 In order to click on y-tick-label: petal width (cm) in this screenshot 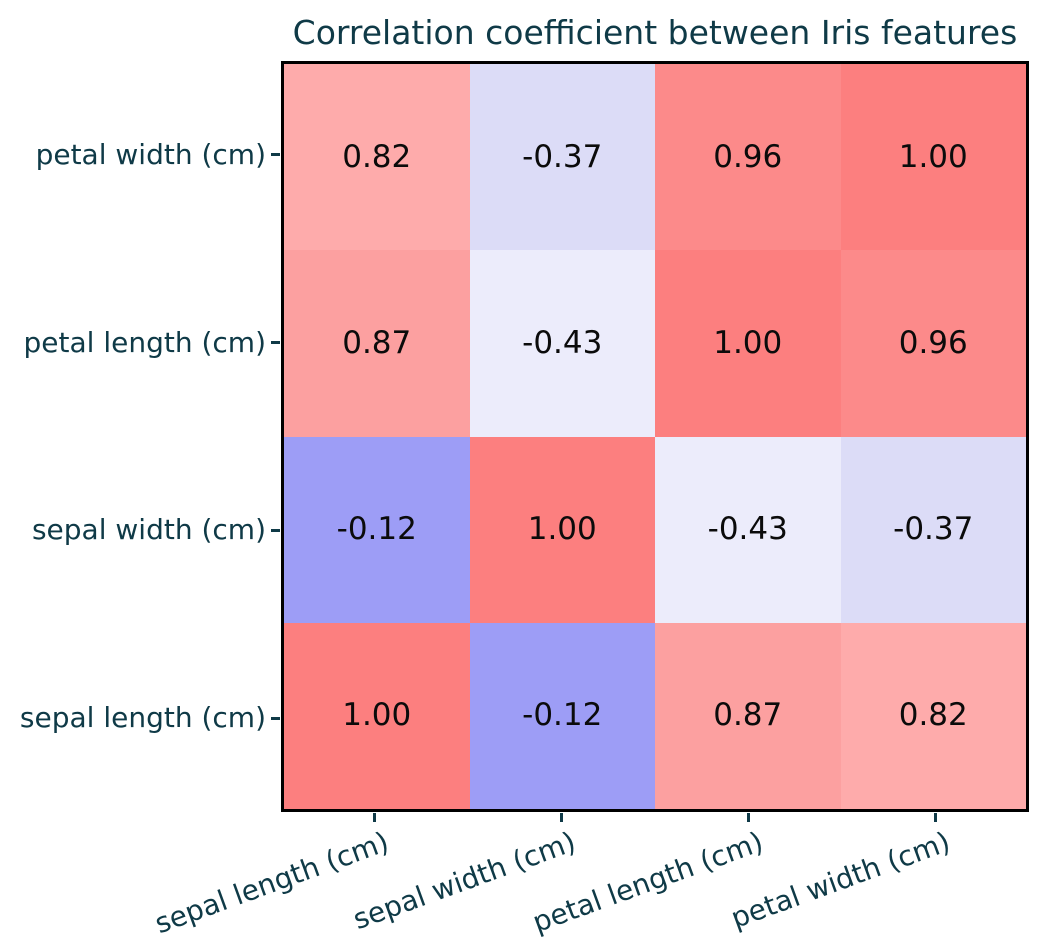, I will do `click(150, 154)`.